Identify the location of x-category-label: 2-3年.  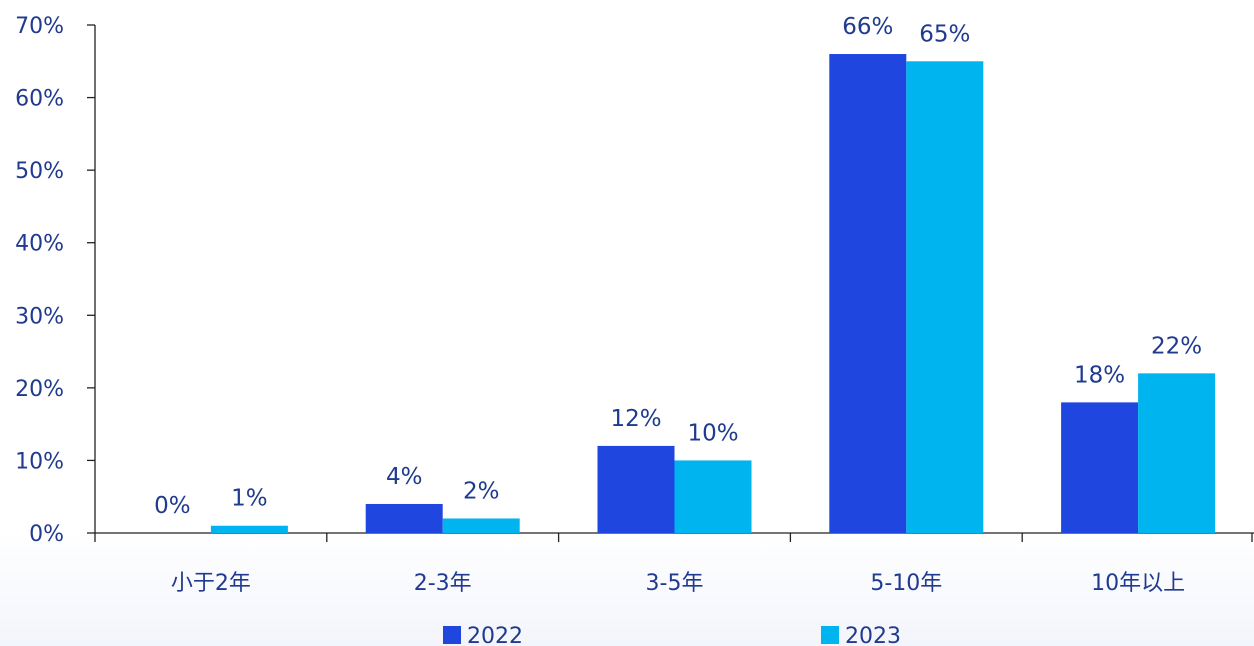
(443, 583).